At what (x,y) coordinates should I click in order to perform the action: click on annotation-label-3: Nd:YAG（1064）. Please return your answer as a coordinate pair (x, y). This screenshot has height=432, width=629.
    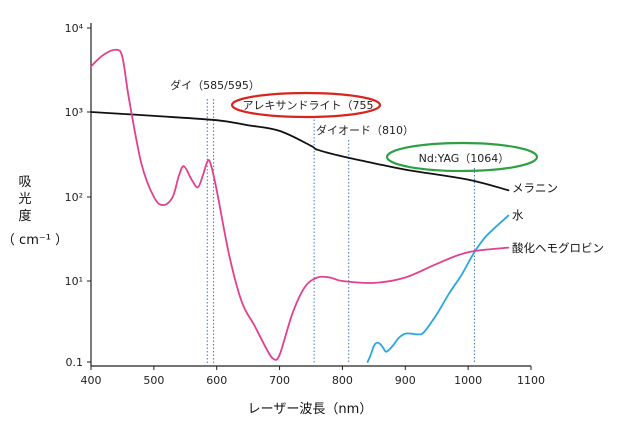
    Looking at the image, I should click on (464, 158).